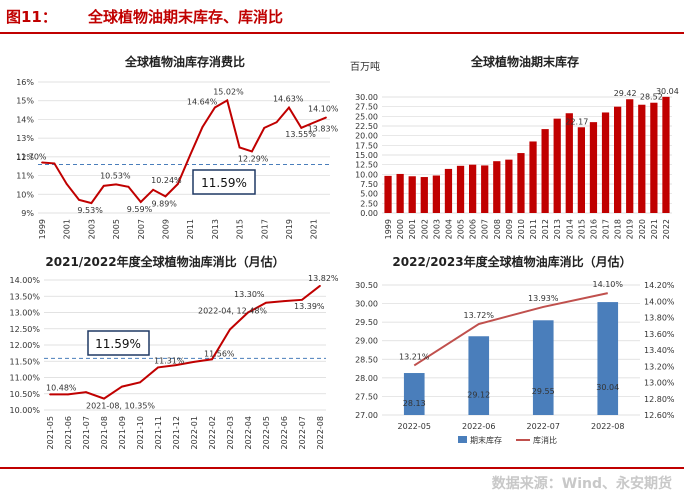 This screenshot has width=684, height=499. I want to click on data-label: 9.89%, so click(164, 203).